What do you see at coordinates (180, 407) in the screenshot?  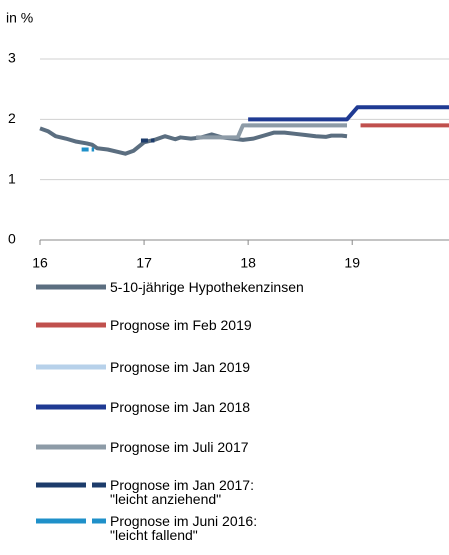 I see `legend-label: Prognose im Jan 2018` at bounding box center [180, 407].